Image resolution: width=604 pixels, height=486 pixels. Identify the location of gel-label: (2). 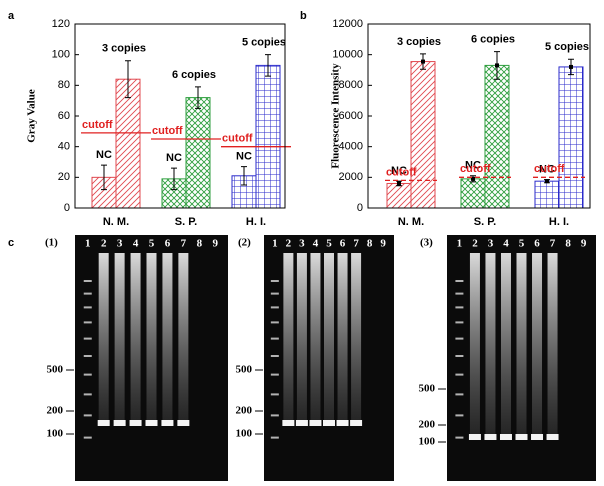
(244, 243).